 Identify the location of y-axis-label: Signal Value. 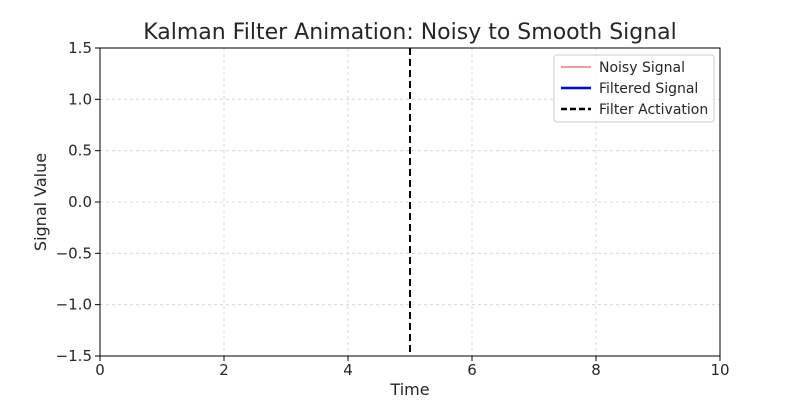
(40, 202).